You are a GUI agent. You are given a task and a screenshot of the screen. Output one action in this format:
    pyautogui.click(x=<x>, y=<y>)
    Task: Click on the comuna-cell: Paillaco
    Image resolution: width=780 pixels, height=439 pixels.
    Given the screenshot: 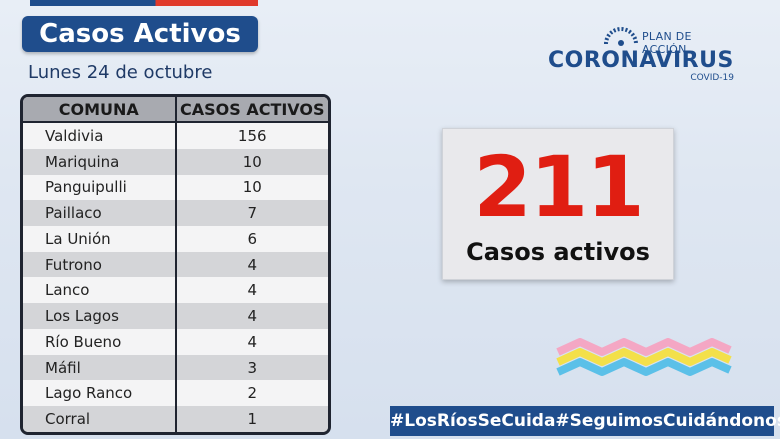 What is the action you would take?
    pyautogui.click(x=100, y=213)
    